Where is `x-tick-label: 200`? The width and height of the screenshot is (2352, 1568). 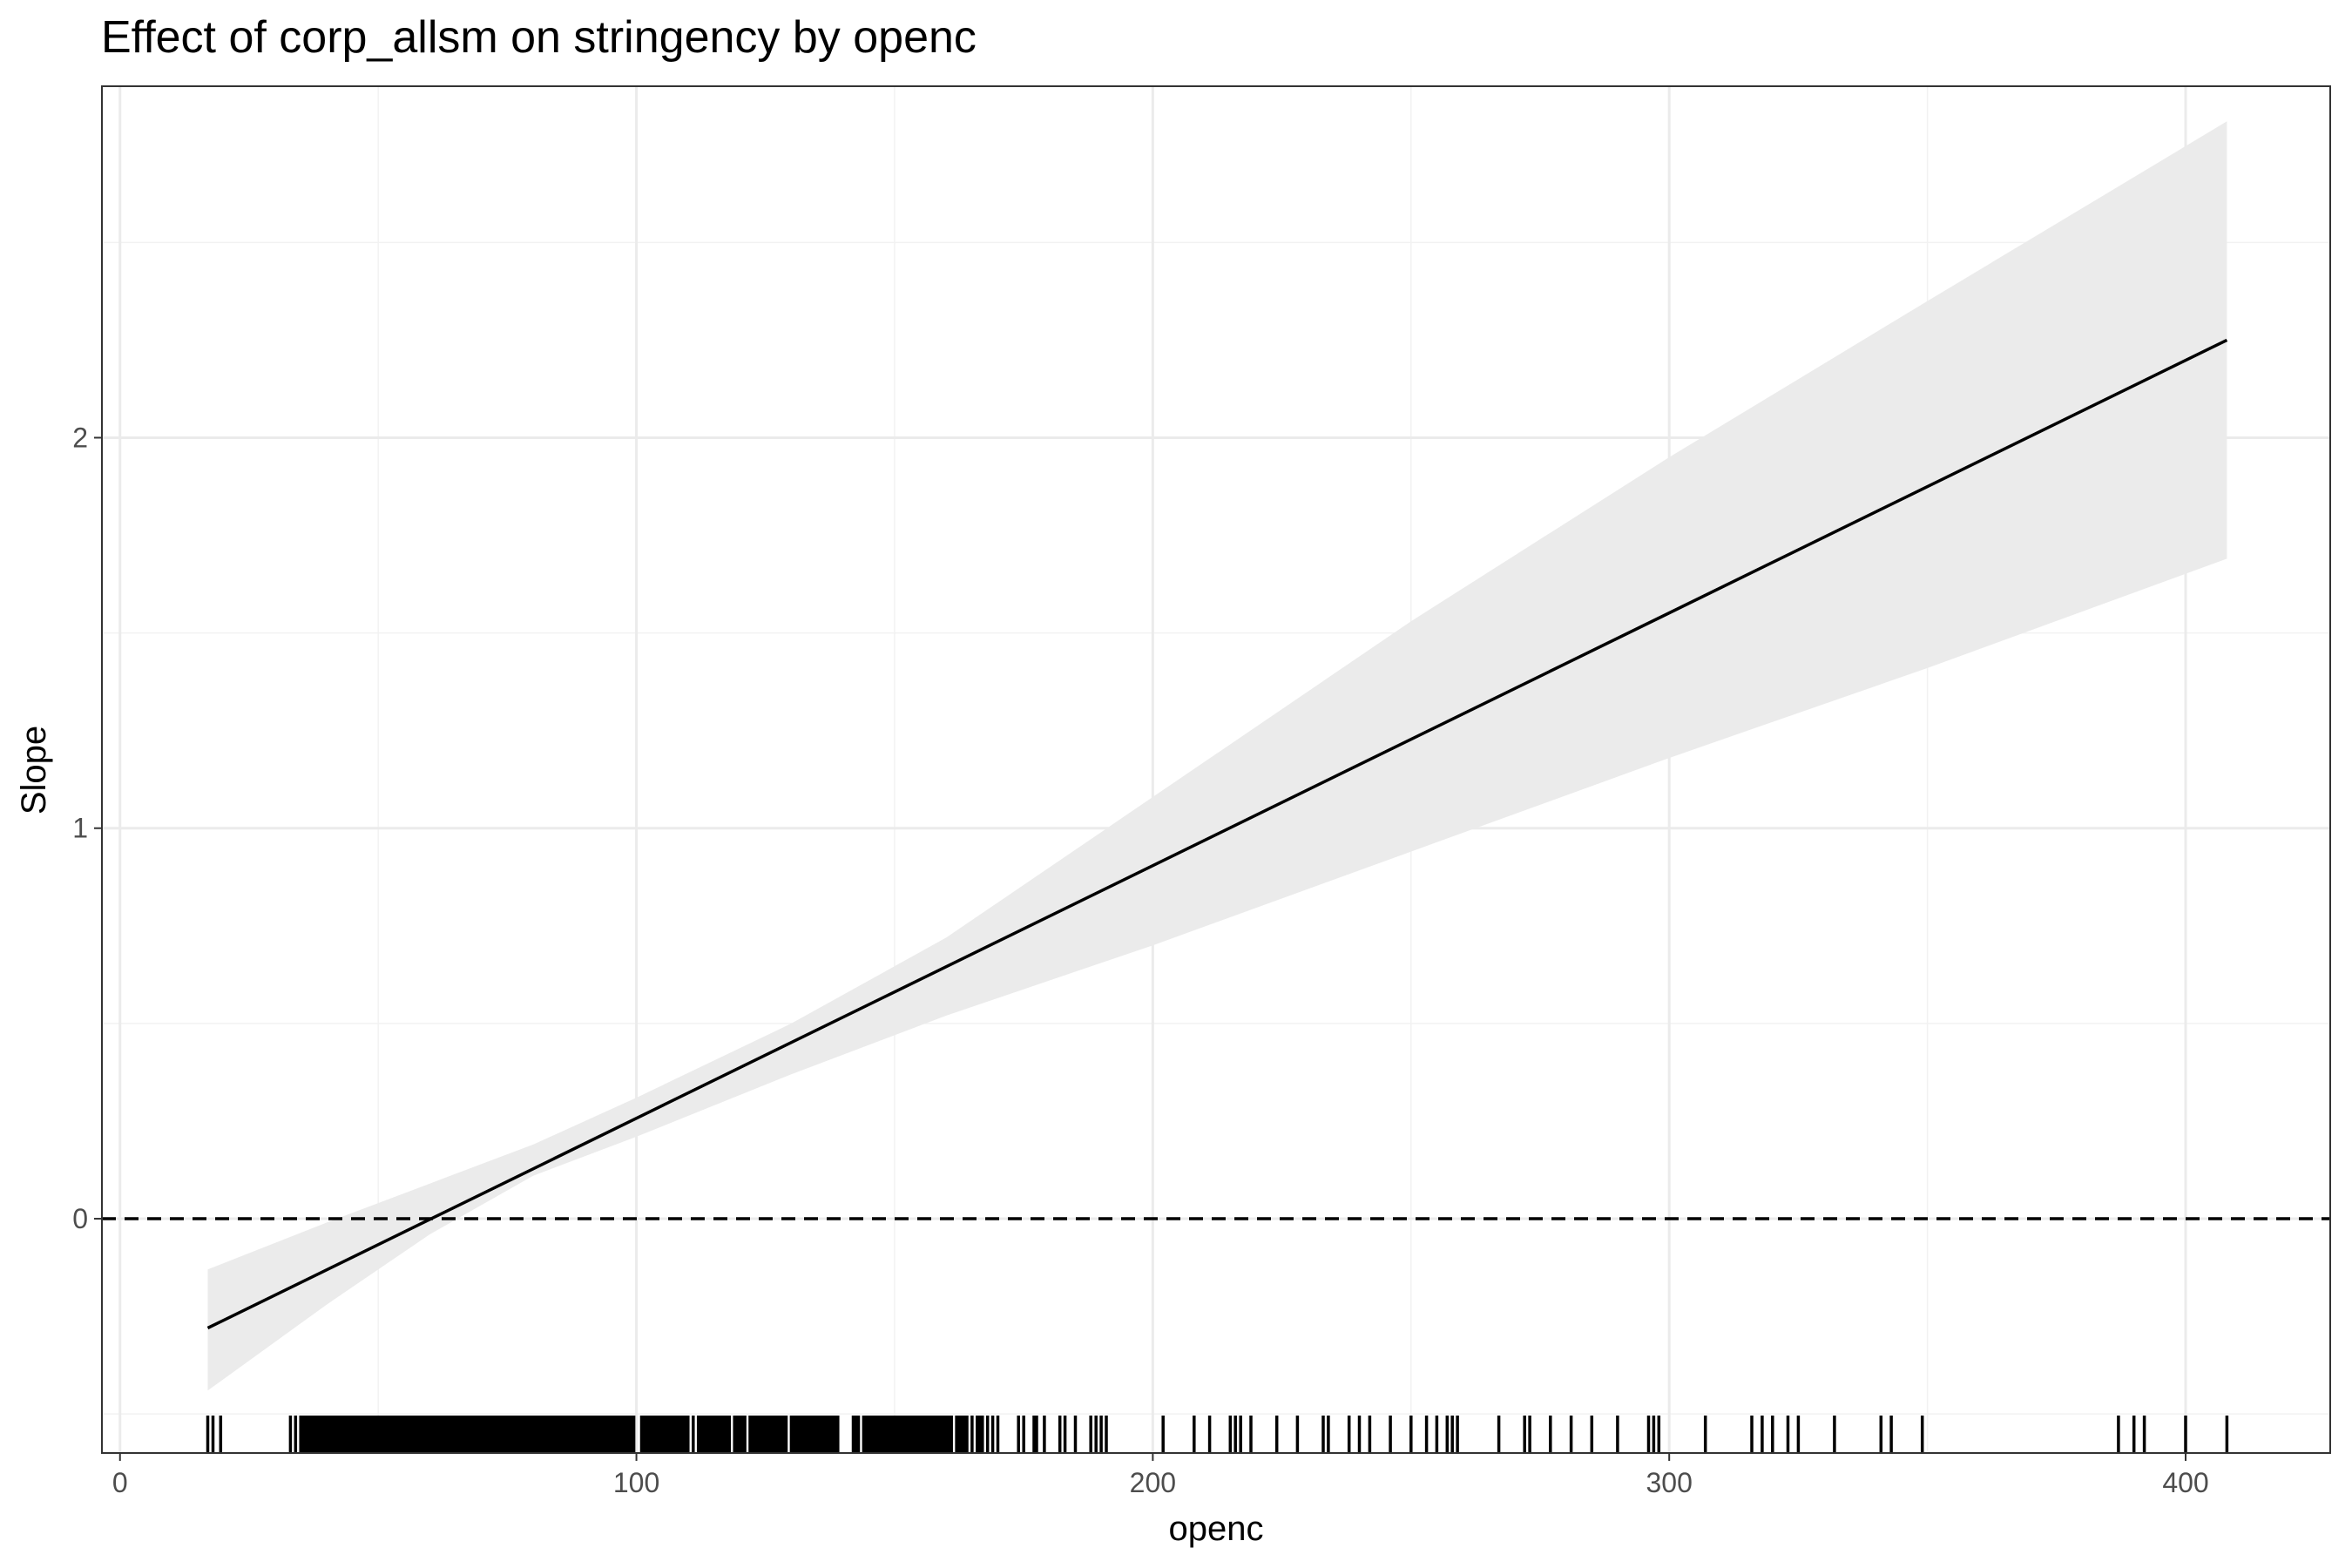
x-tick-label: 200 is located at coordinates (1153, 1482).